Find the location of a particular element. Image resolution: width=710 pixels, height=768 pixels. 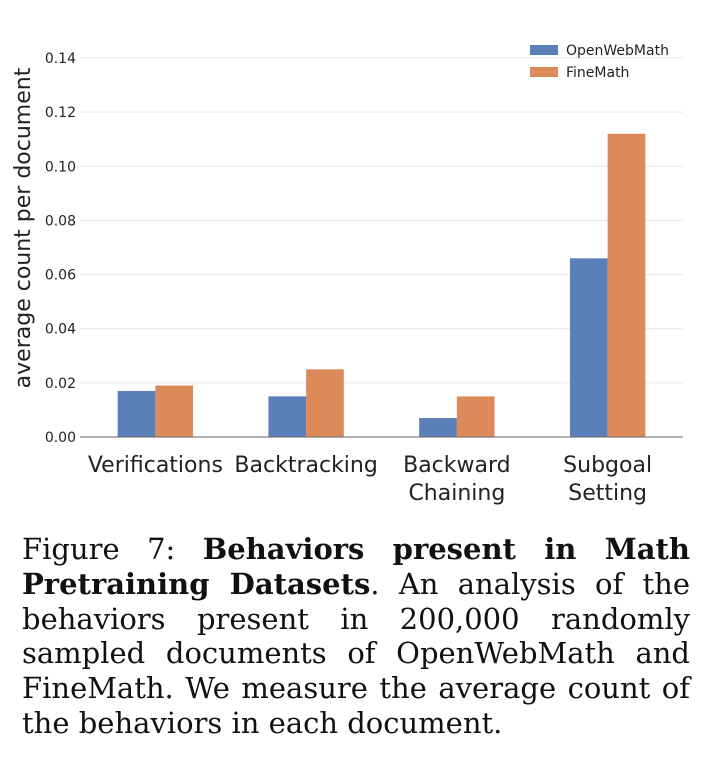

x-tick-label-line: Backtracking is located at coordinates (305, 465).